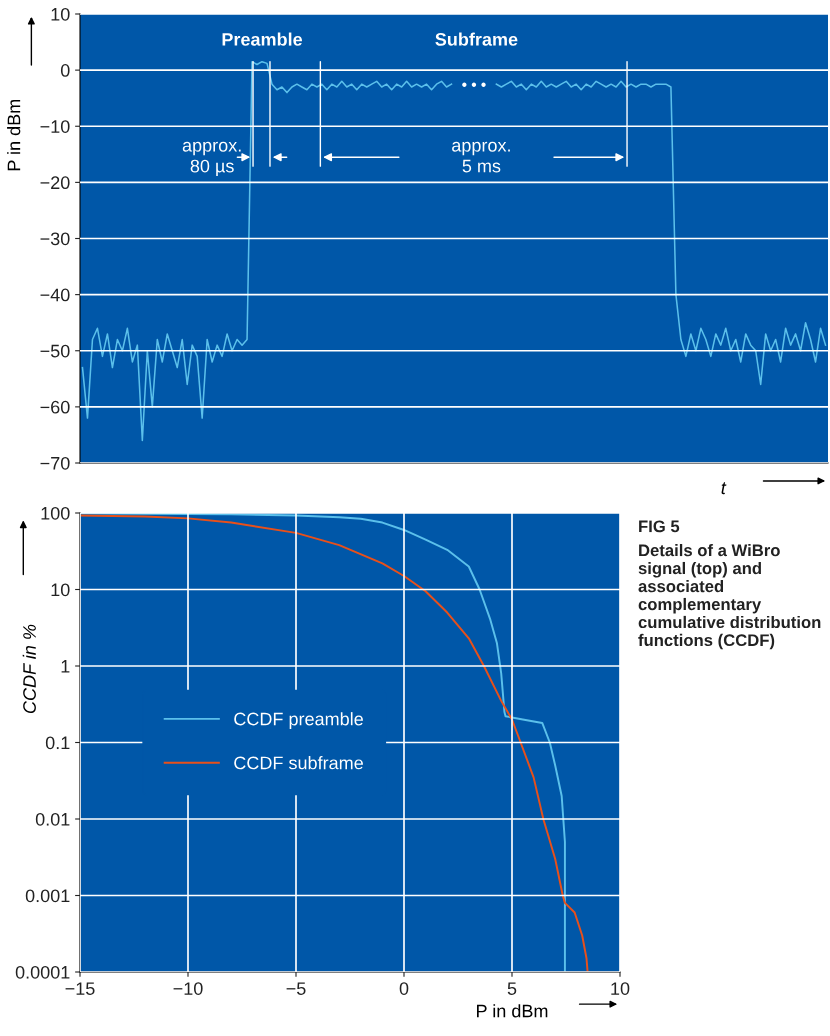 The height and width of the screenshot is (1036, 830). Describe the element at coordinates (481, 157) in the screenshot. I see `annotation: approx. 5 ms` at that location.